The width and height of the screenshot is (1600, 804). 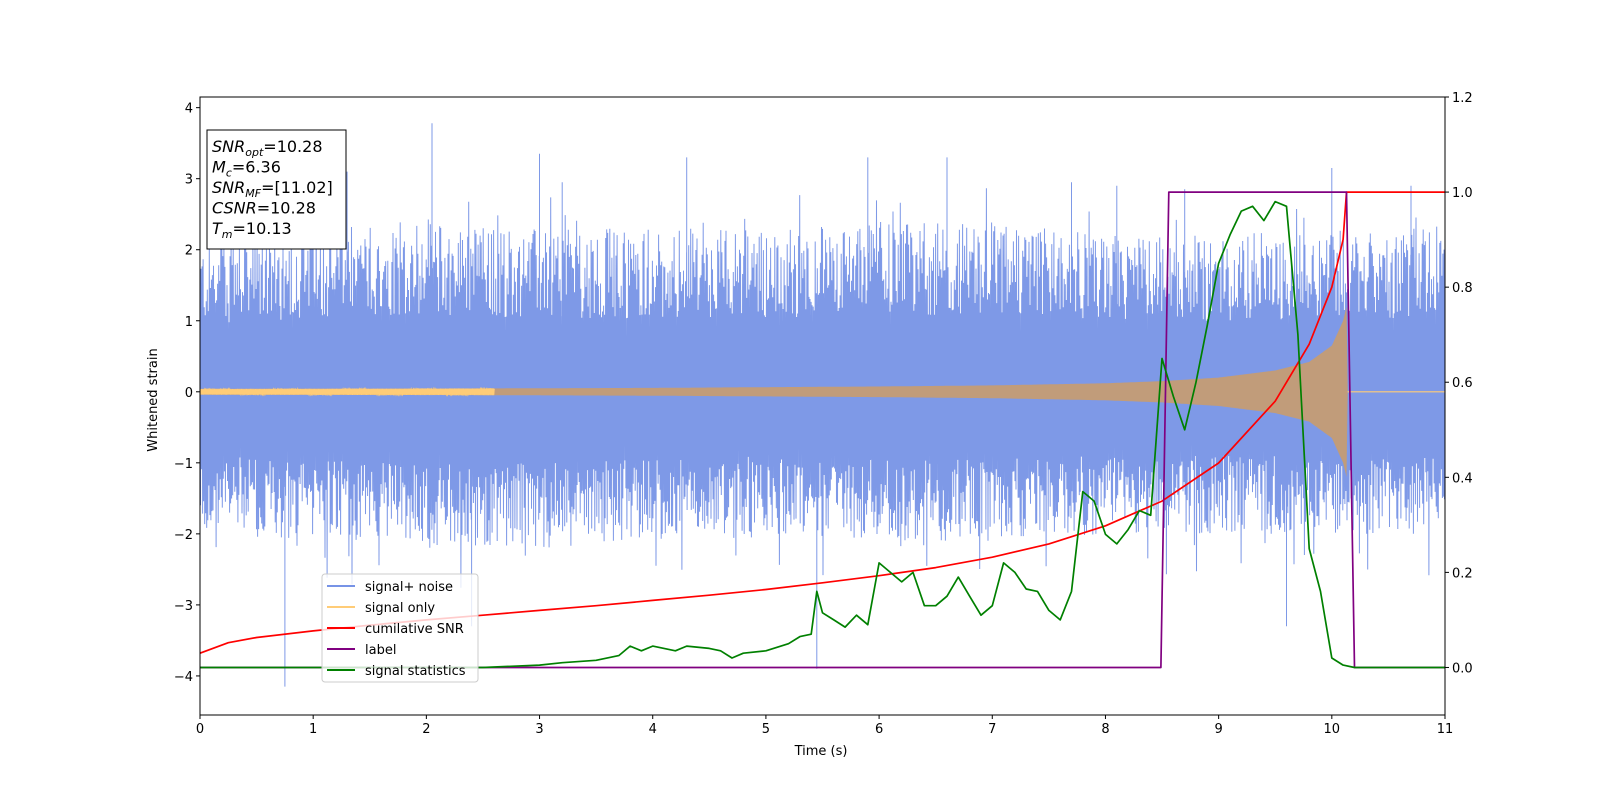 I want to click on y-tick-label: 1, so click(x=189, y=322).